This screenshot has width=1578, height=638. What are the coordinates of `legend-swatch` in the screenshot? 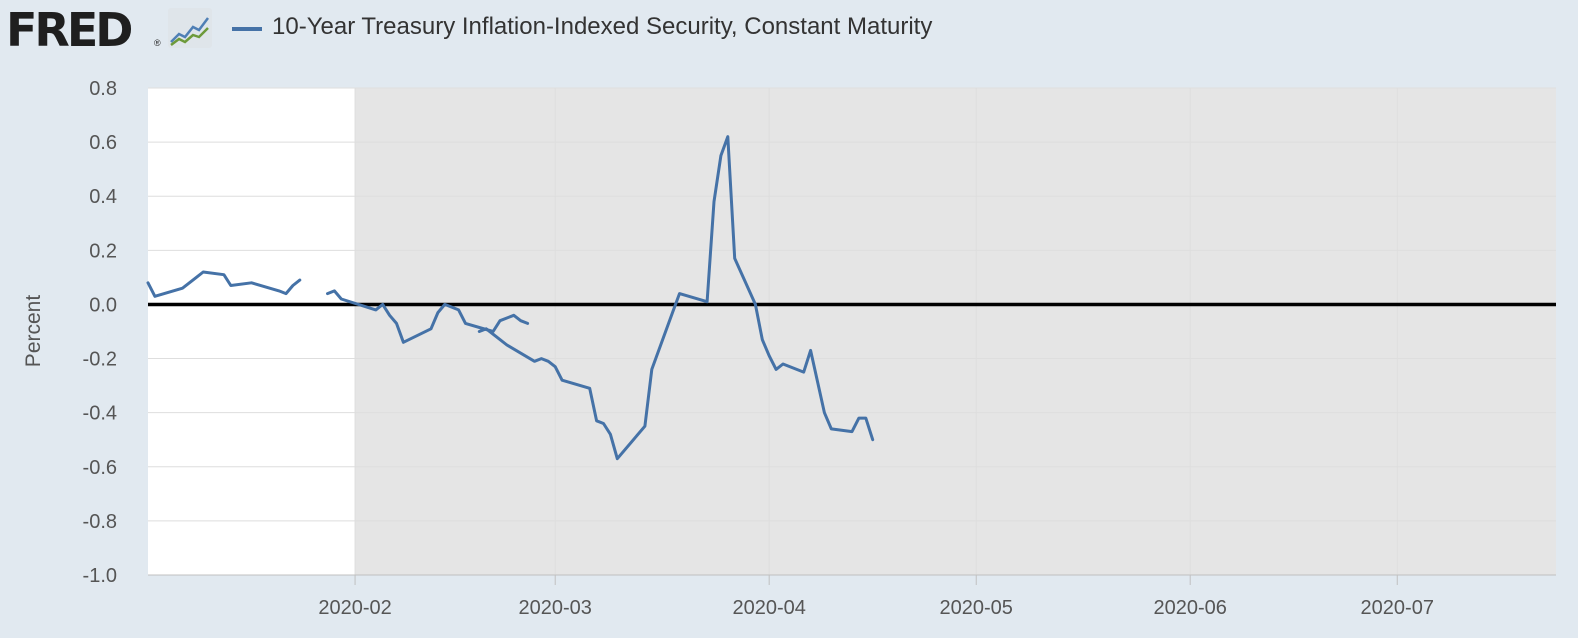 It's located at (247, 29).